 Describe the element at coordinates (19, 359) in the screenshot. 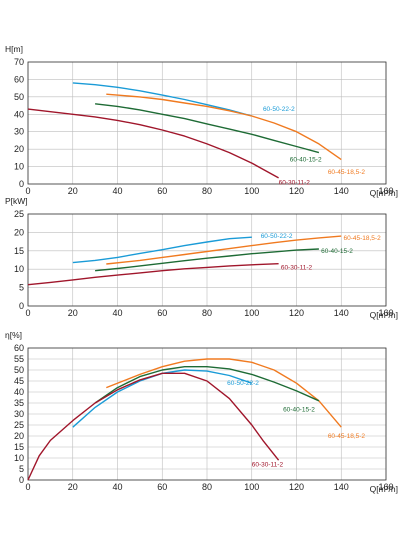

I see `y-tick-label: 55` at that location.